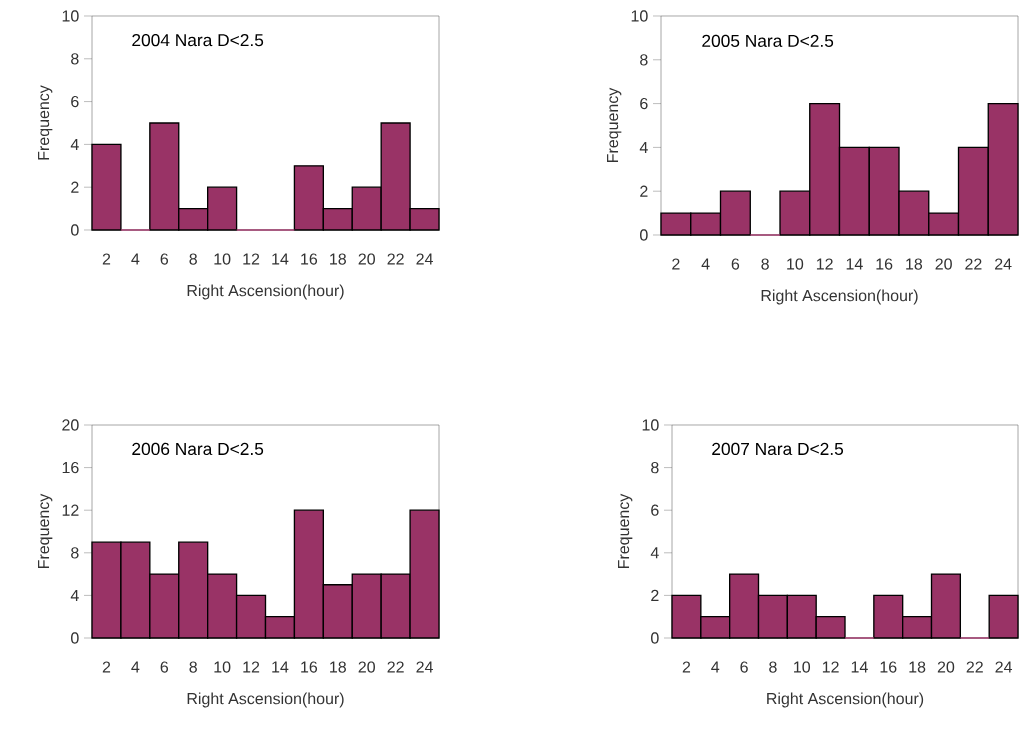 The height and width of the screenshot is (736, 1024). Describe the element at coordinates (70, 425) in the screenshot. I see `y-tick-label: 20` at that location.